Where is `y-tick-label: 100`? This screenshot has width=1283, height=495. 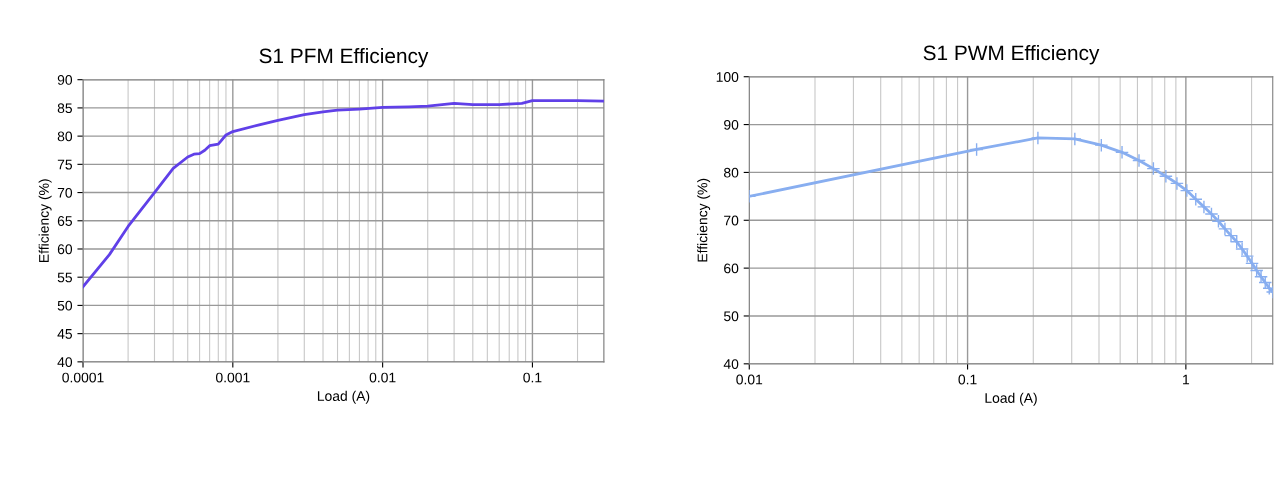
y-tick-label: 100 is located at coordinates (727, 77).